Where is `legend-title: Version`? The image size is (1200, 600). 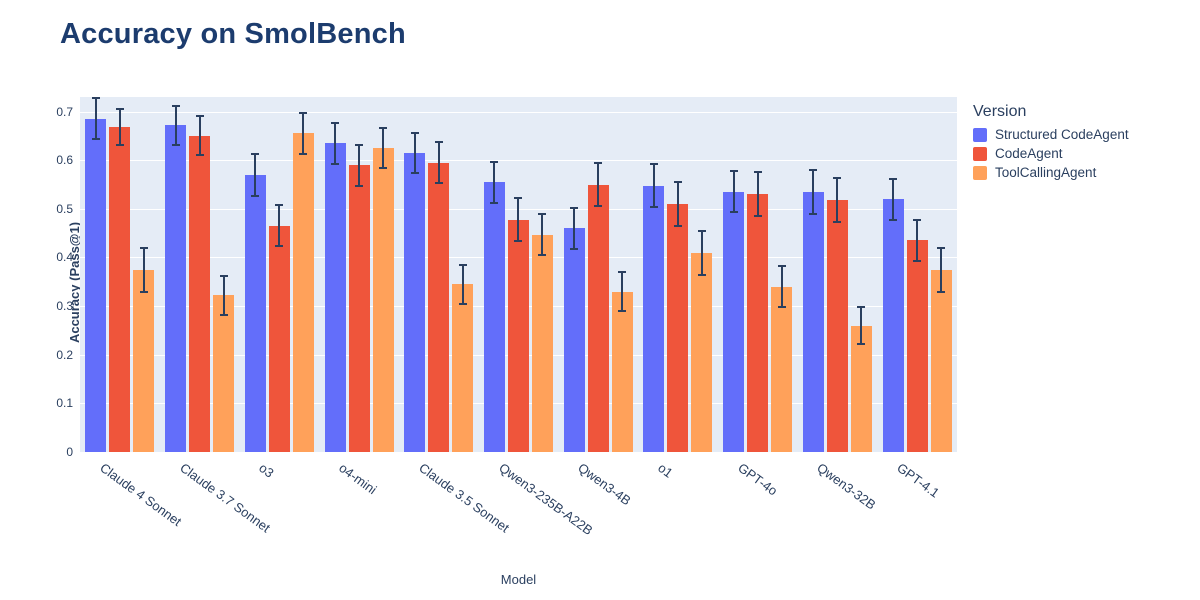
legend-title: Version is located at coordinates (1000, 111).